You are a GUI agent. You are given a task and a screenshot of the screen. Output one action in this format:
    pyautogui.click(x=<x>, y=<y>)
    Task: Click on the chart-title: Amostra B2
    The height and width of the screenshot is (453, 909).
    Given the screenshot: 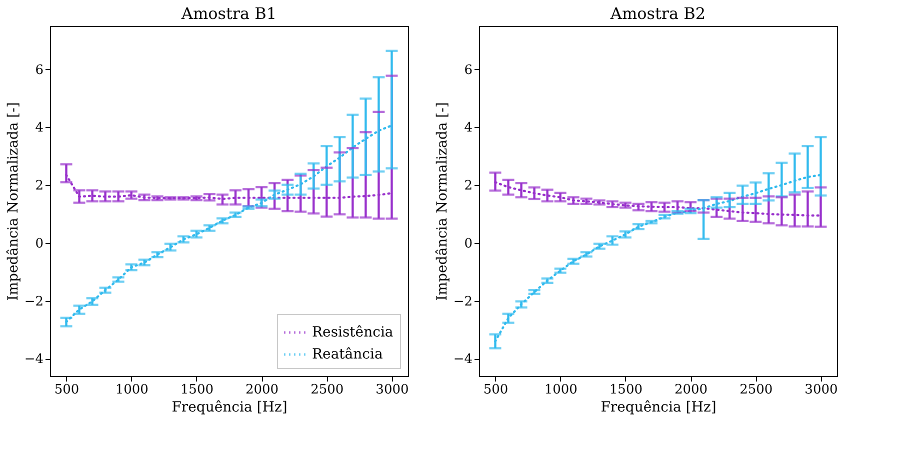 What is the action you would take?
    pyautogui.click(x=657, y=13)
    